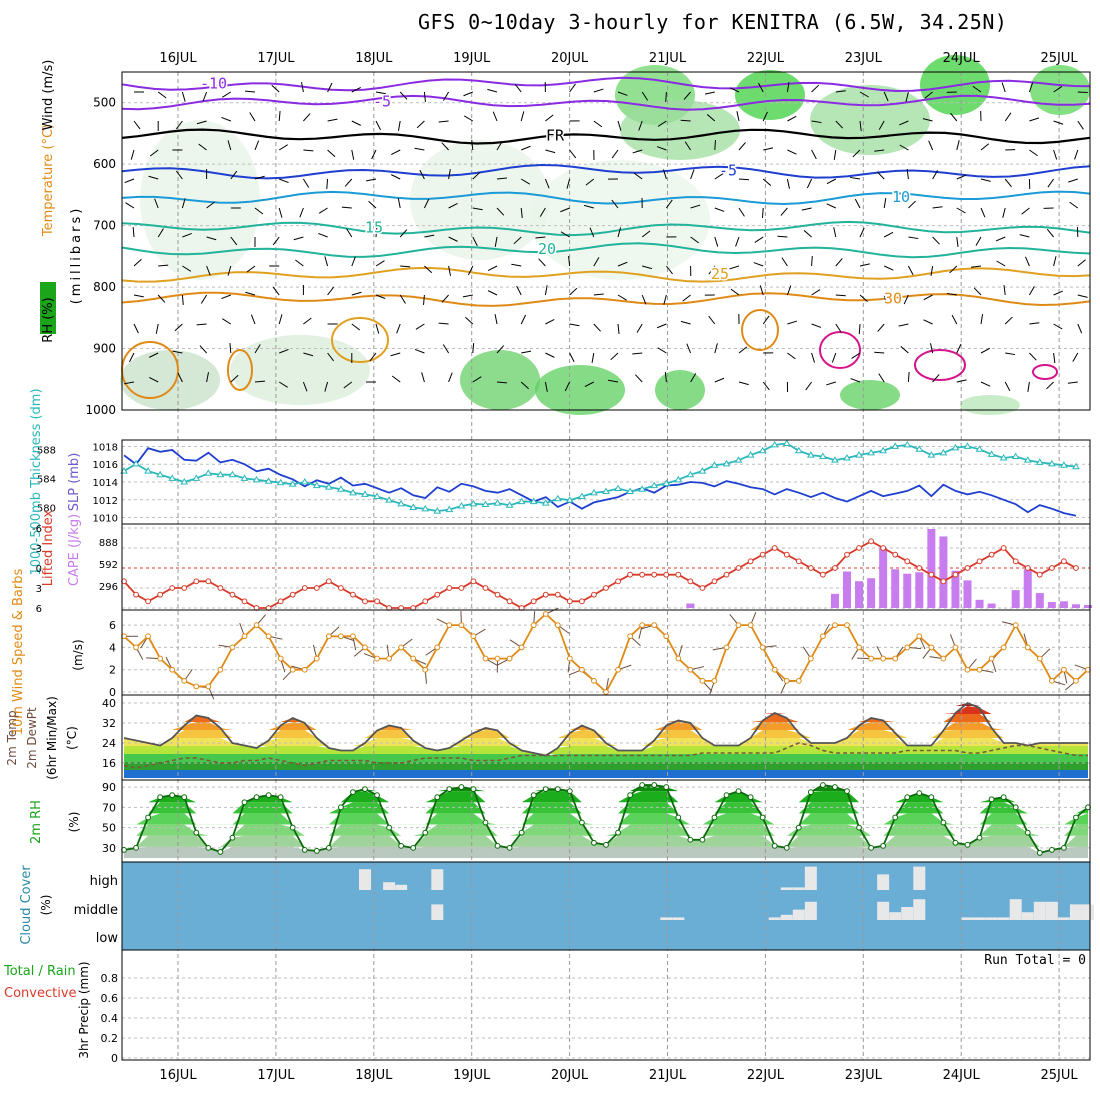 This screenshot has width=1100, height=1100. Describe the element at coordinates (901, 197) in the screenshot. I see `isotherm-label: 10` at that location.